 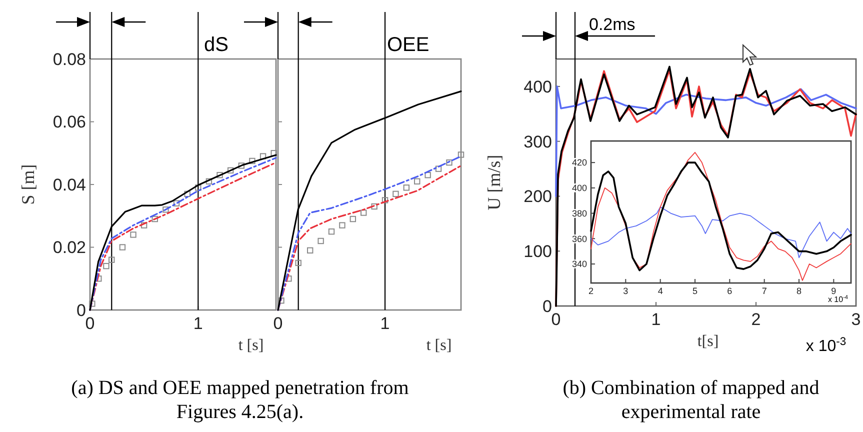 I want to click on x-axis-title: t[s], so click(x=708, y=341).